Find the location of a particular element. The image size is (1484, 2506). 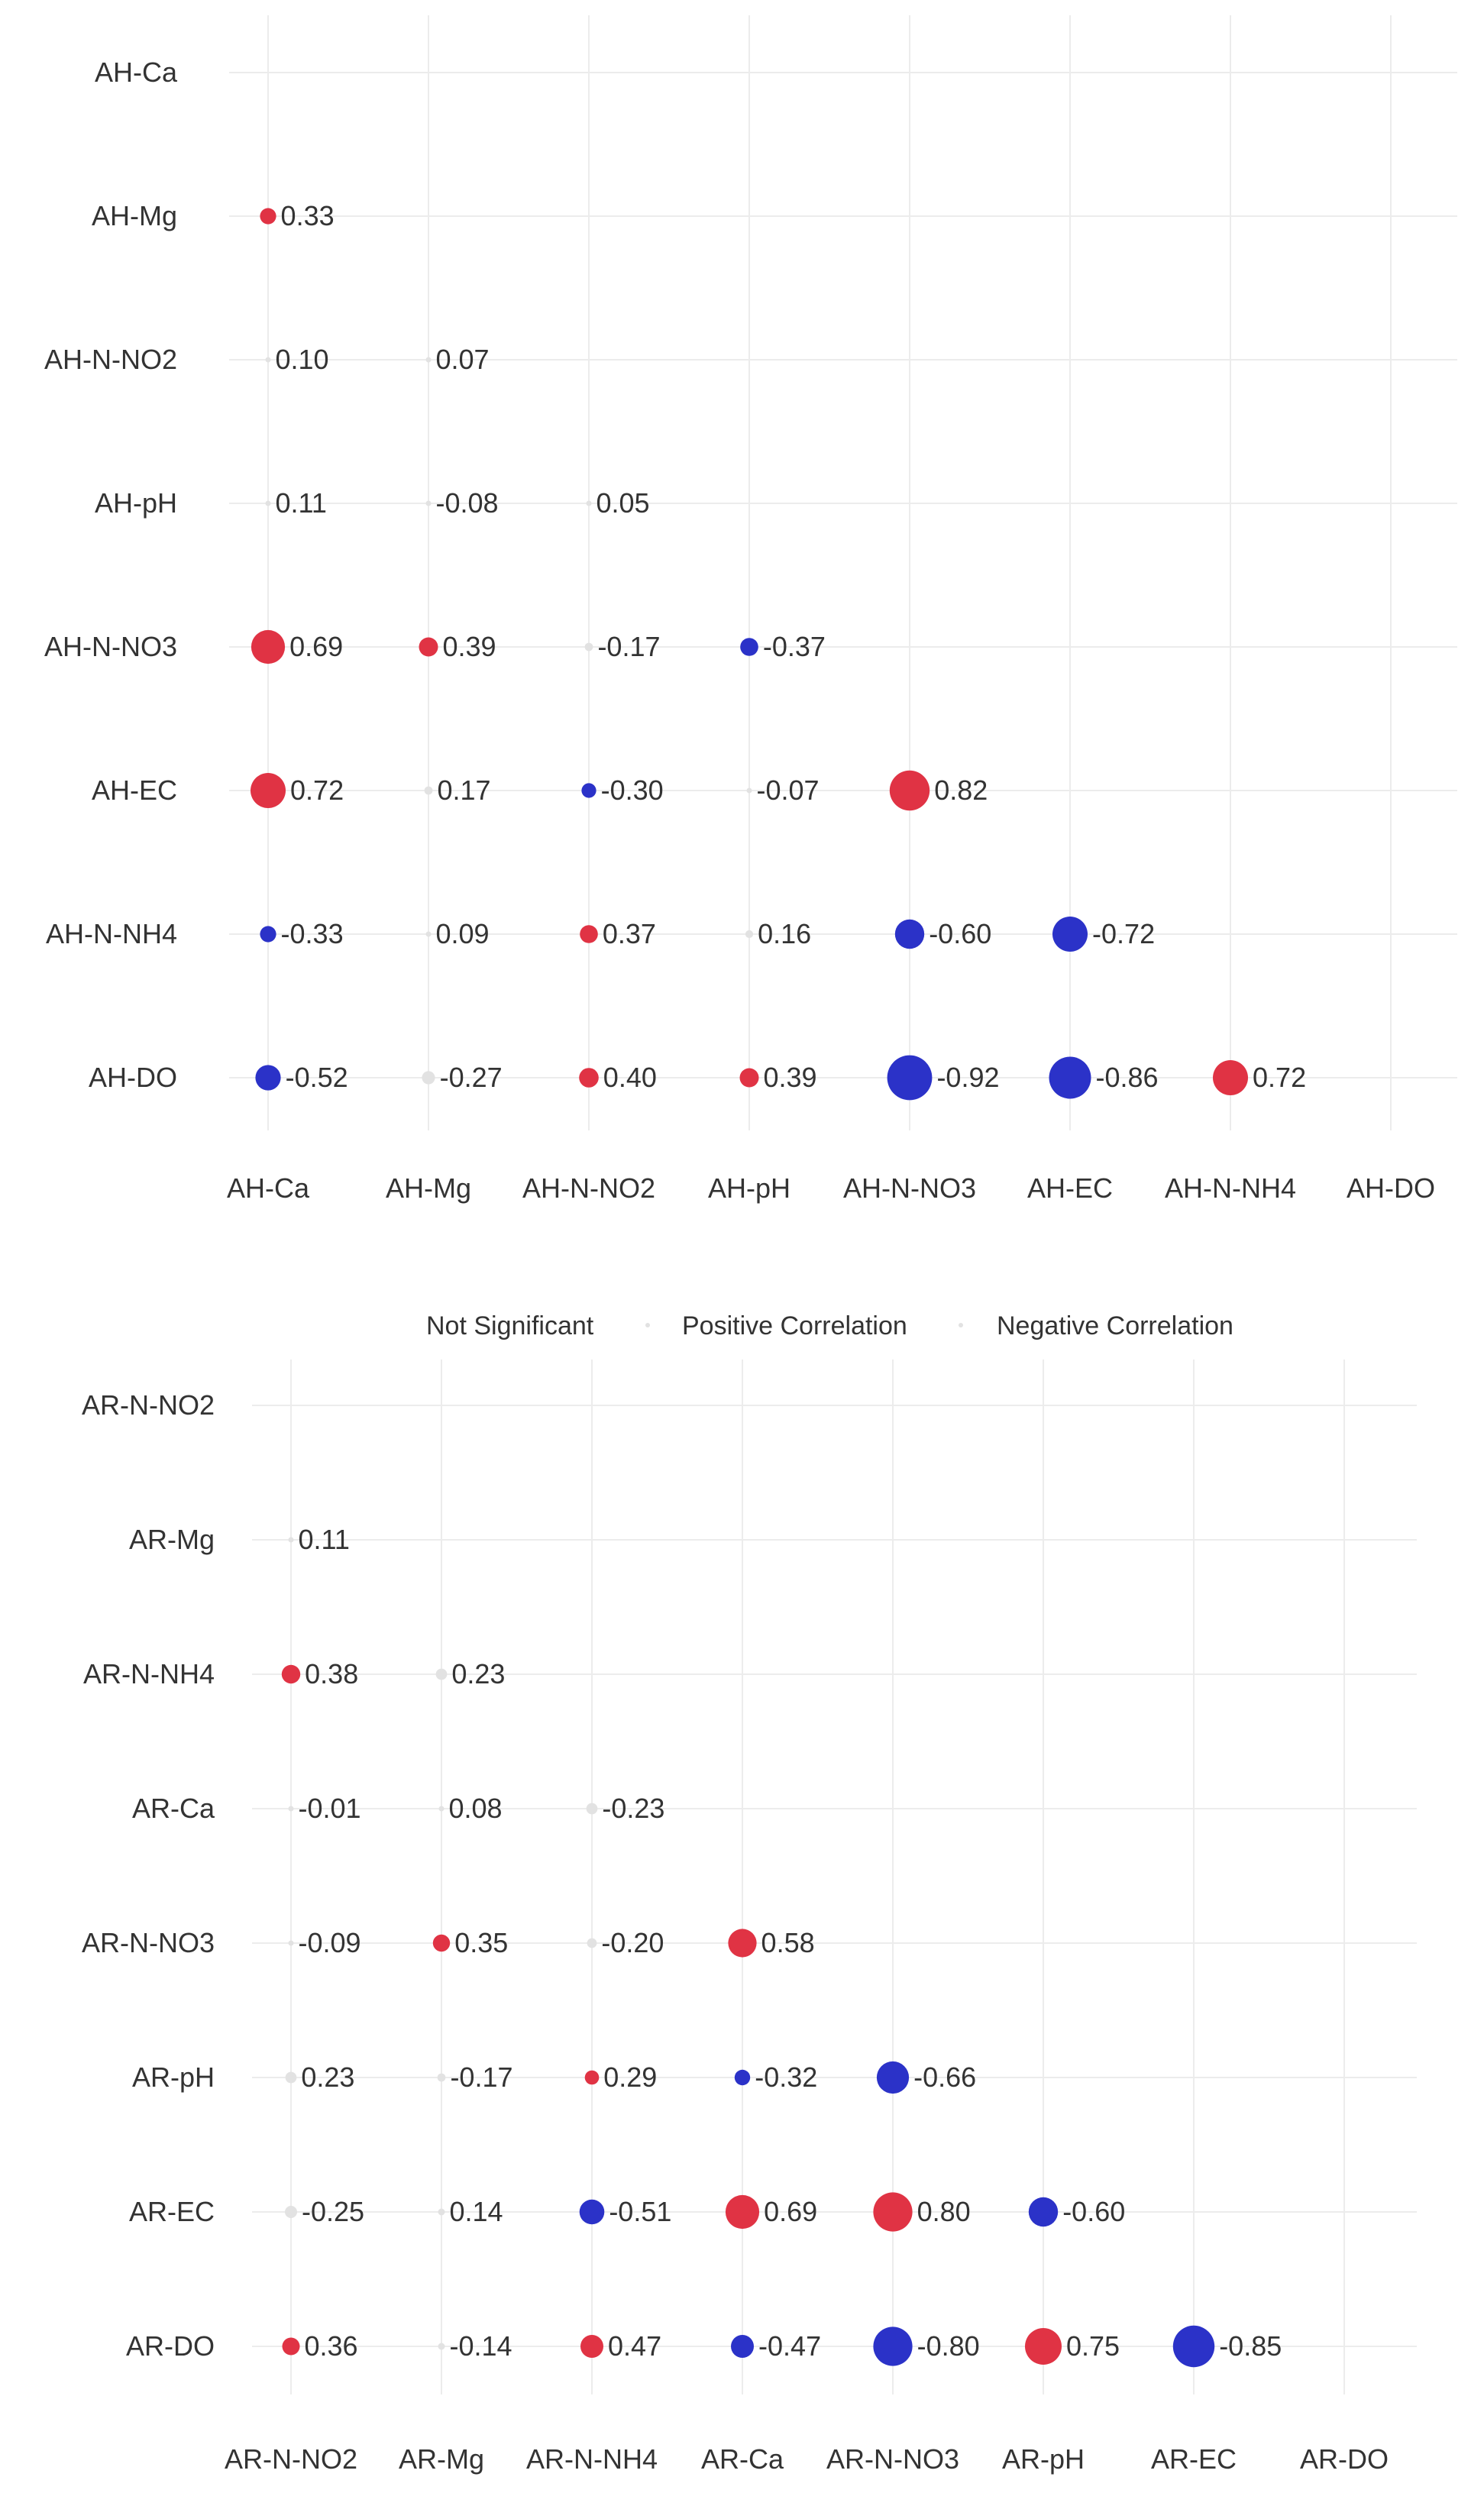

value-label-ar-ph-ar-n-no2: 0.23 is located at coordinates (327, 2077).